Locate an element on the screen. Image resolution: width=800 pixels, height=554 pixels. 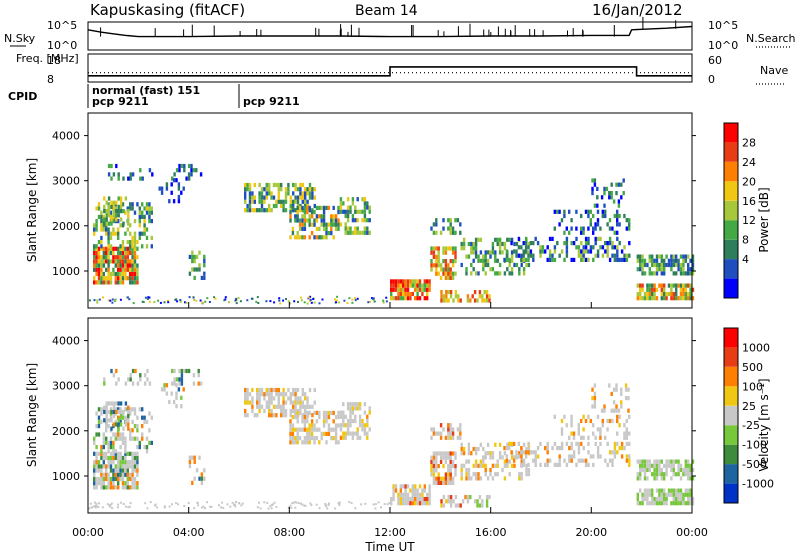
noise-right-tick-bottom: 10^0 is located at coordinates (723, 45).